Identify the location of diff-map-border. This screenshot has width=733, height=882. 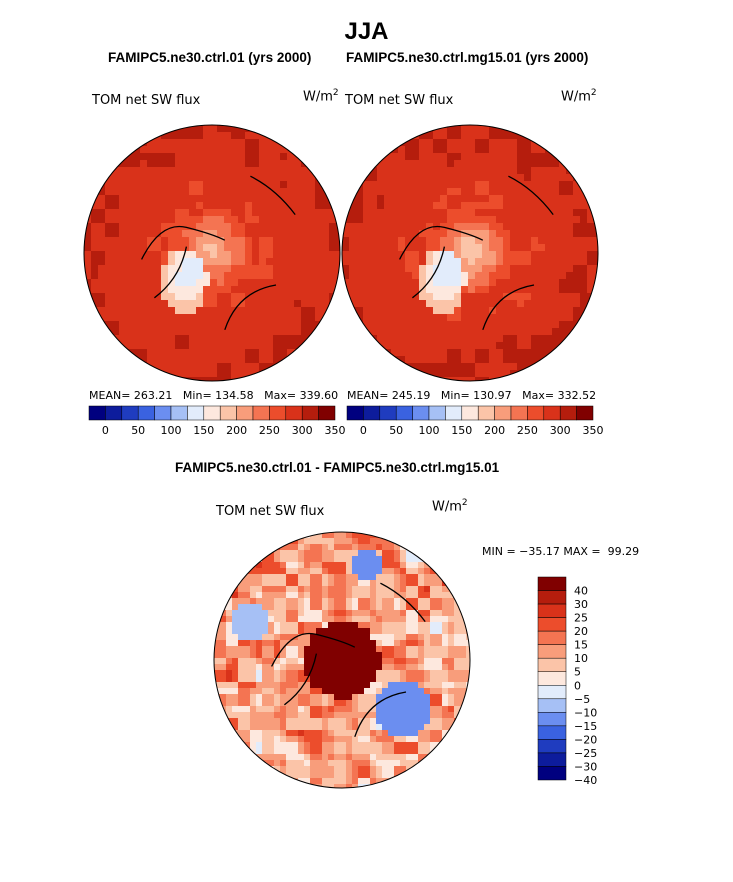
(342, 660).